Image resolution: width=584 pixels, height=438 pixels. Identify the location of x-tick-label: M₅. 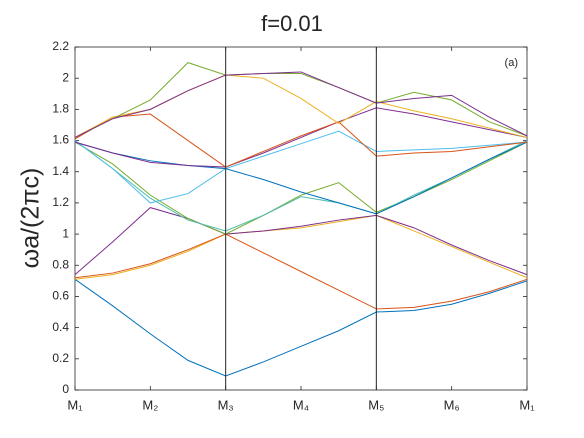
(376, 404).